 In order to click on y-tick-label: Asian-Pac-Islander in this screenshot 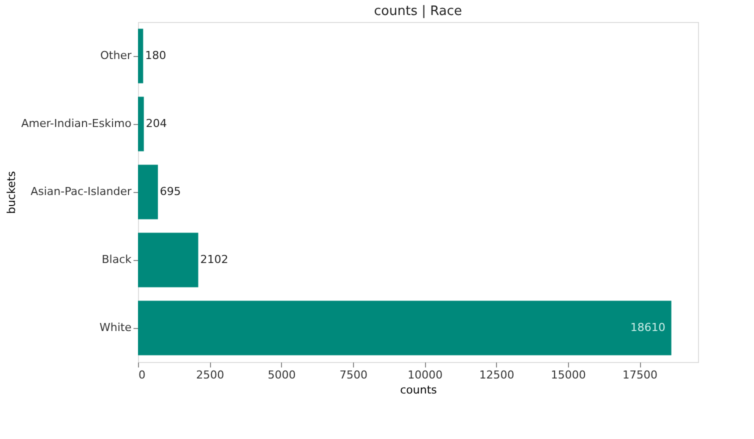, I will do `click(81, 191)`.